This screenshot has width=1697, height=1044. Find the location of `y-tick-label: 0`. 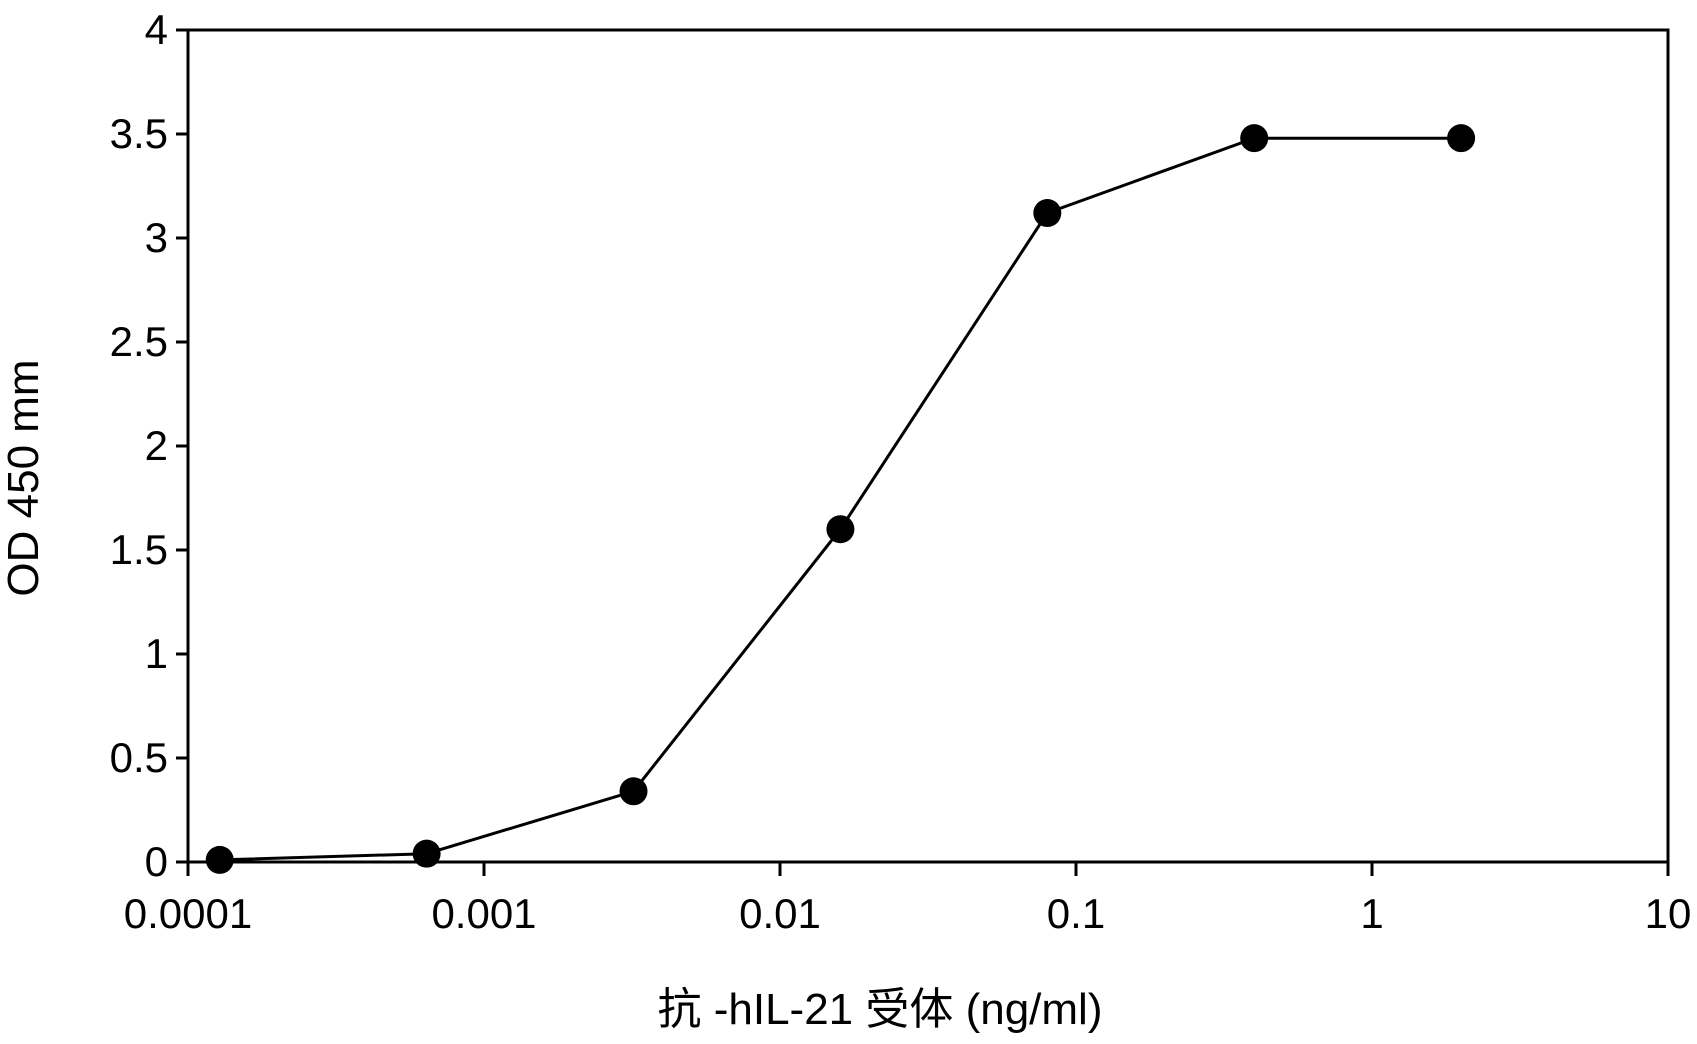

y-tick-label: 0 is located at coordinates (156, 861).